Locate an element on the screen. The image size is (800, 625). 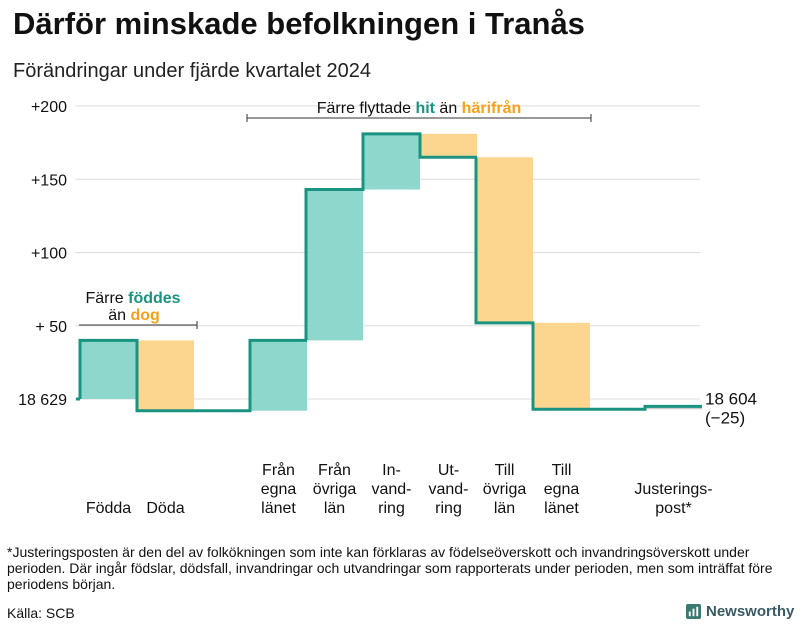
newsworthy-icon is located at coordinates (693, 611).